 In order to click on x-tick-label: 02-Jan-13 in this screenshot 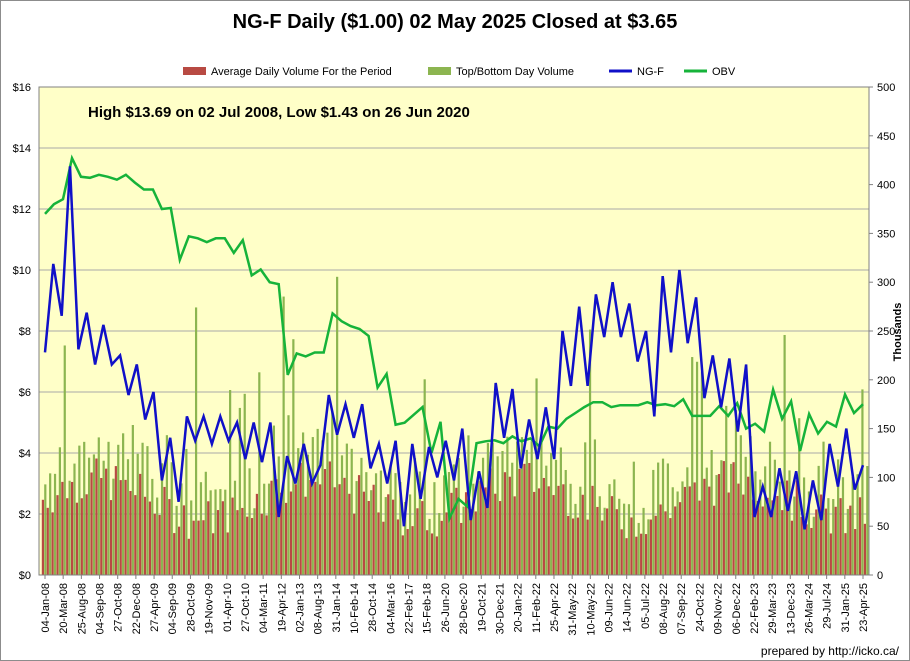, I will do `click(300, 608)`.